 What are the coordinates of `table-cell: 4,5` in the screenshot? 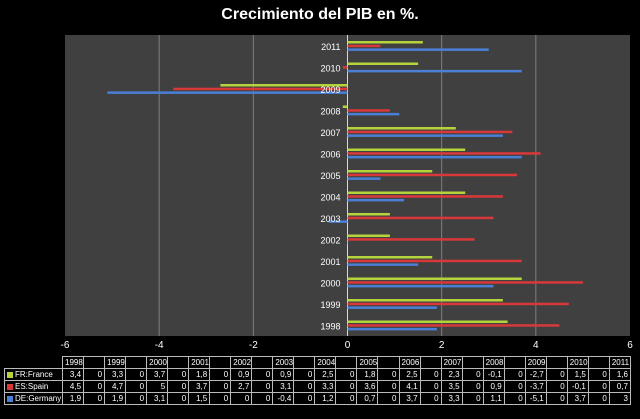 It's located at (73, 386).